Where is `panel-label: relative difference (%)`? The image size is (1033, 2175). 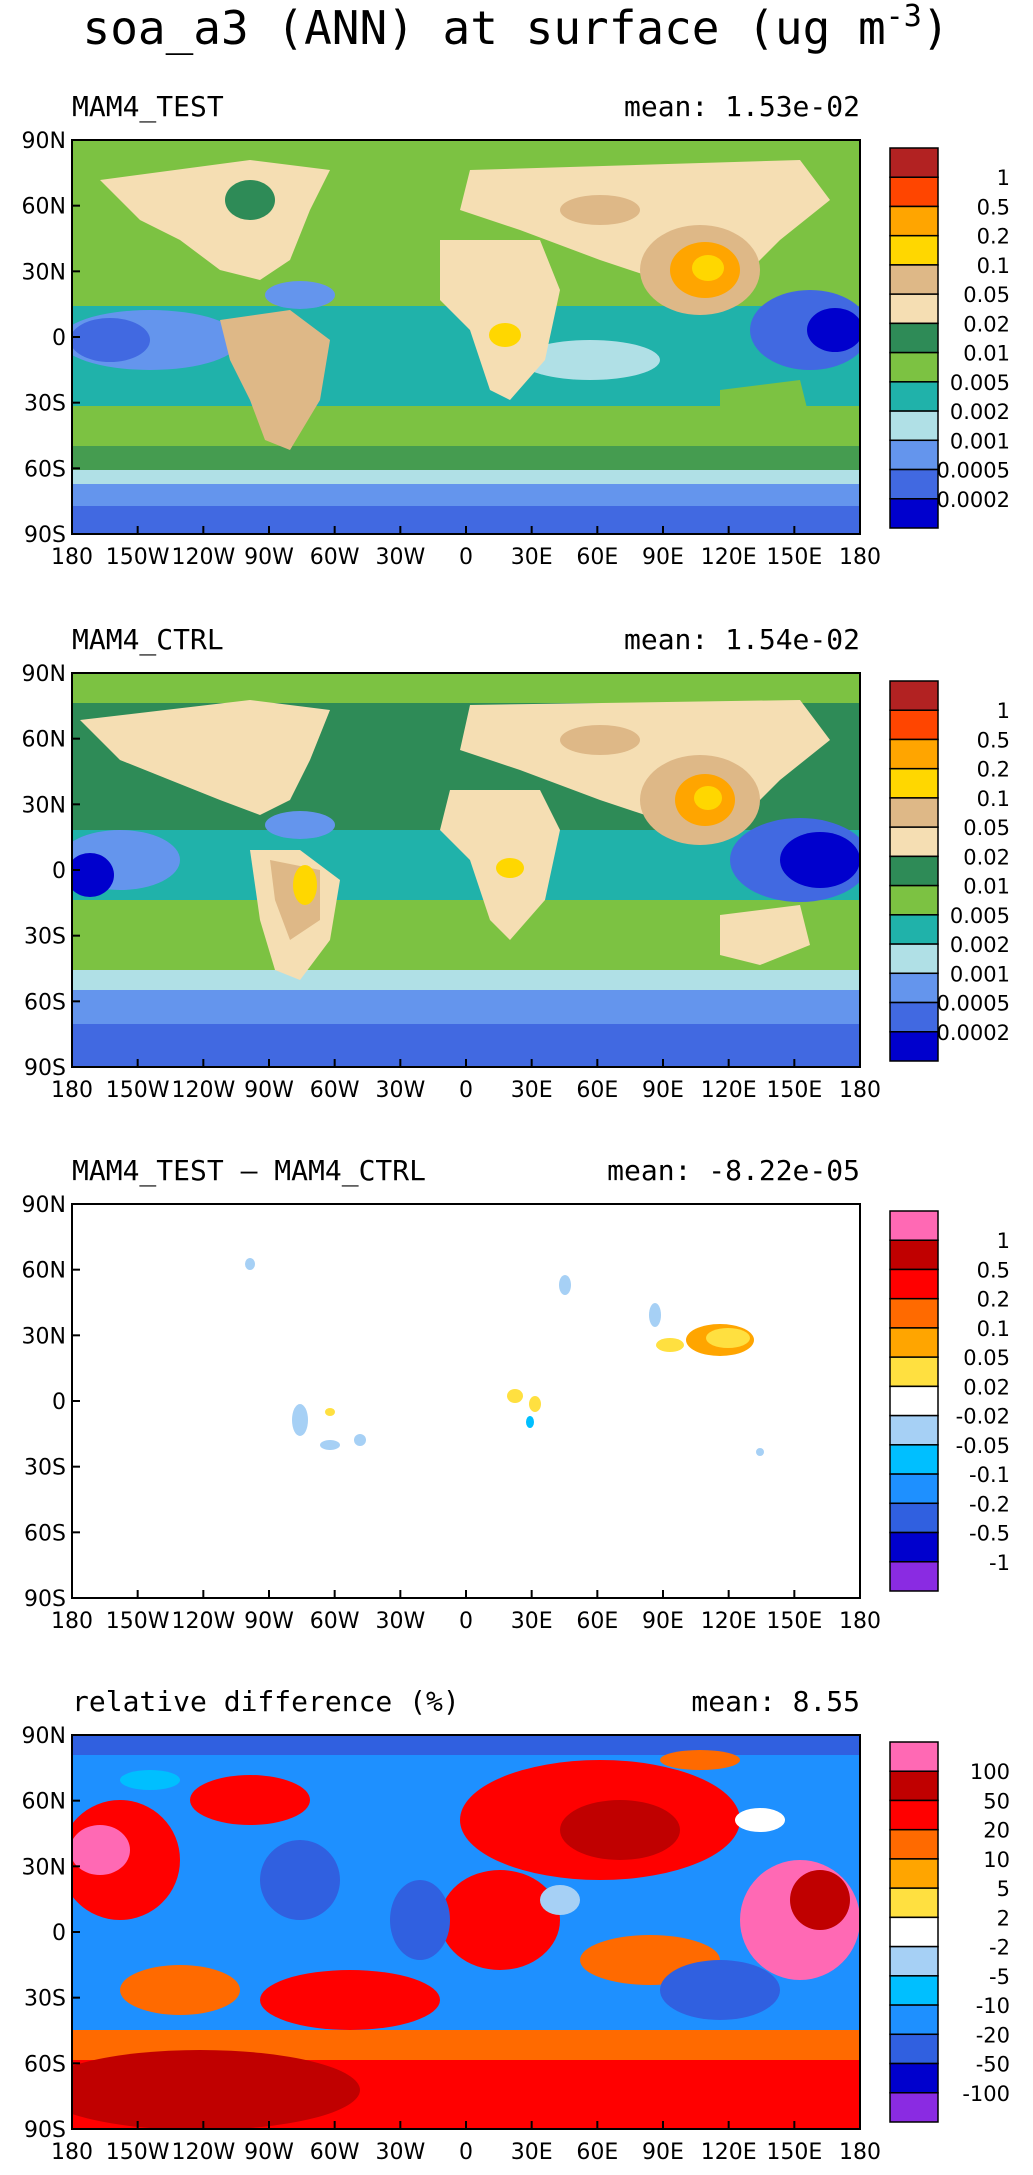 panel-label: relative difference (%) is located at coordinates (266, 1701).